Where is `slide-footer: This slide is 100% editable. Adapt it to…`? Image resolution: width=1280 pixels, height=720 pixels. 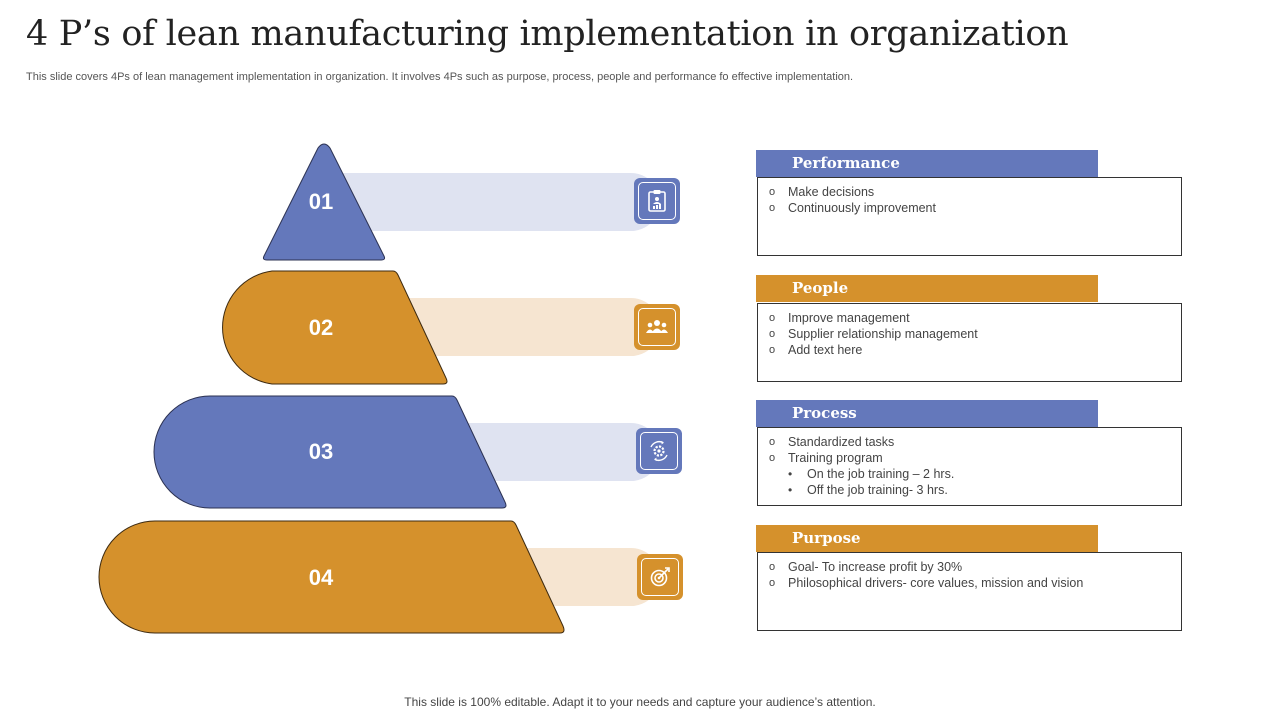
slide-footer: This slide is 100% editable. Adapt it to… is located at coordinates (640, 702).